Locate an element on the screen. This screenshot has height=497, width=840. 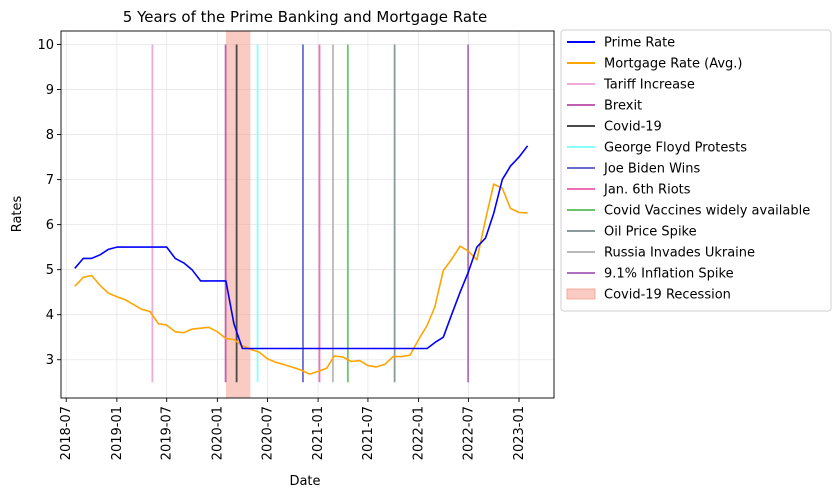
x-tick-label: 2020-07 is located at coordinates (267, 433).